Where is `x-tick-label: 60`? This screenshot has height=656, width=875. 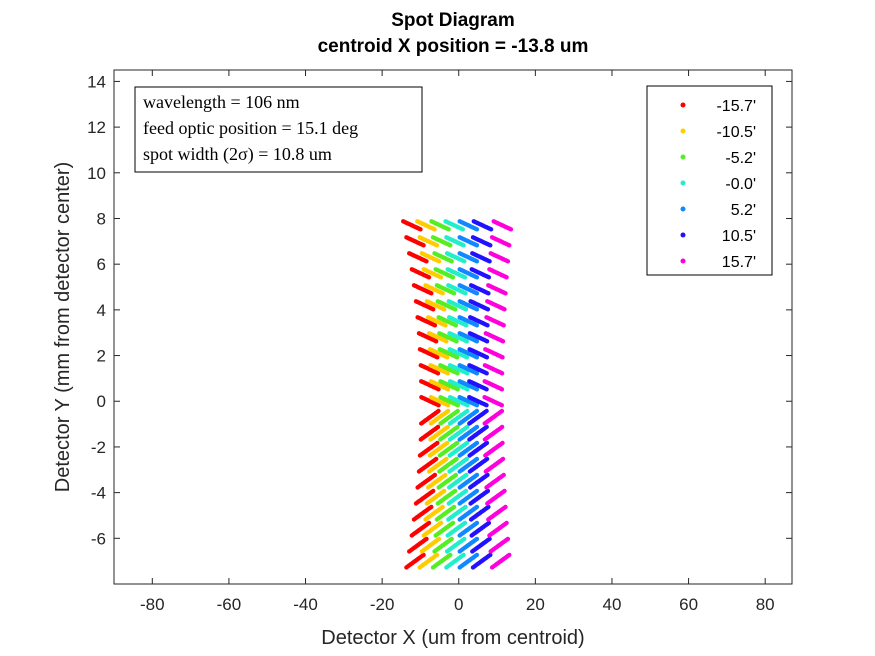
x-tick-label: 60 is located at coordinates (688, 604).